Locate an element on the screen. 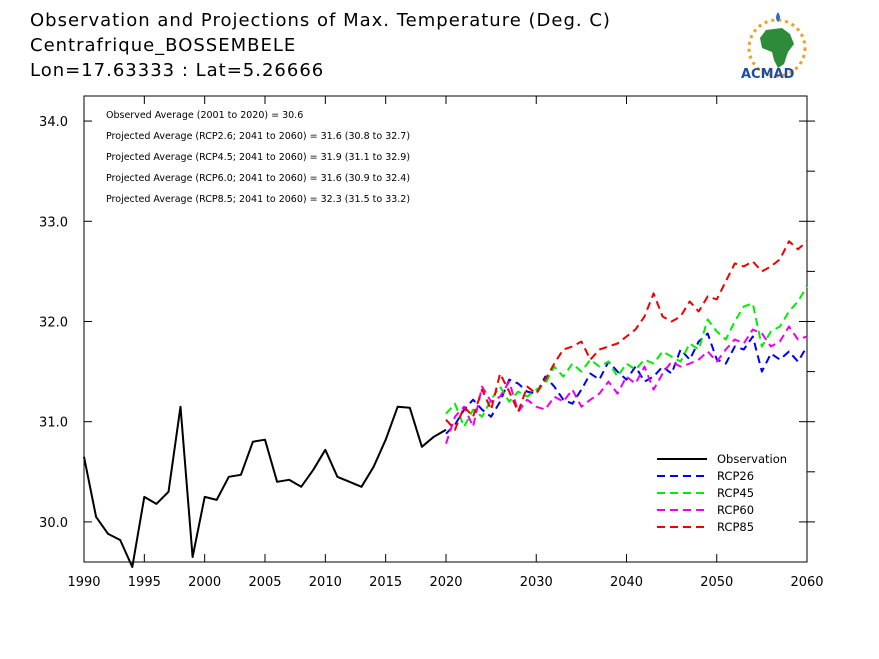 The image size is (879, 659). legend-label-observation: Observation is located at coordinates (752, 459).